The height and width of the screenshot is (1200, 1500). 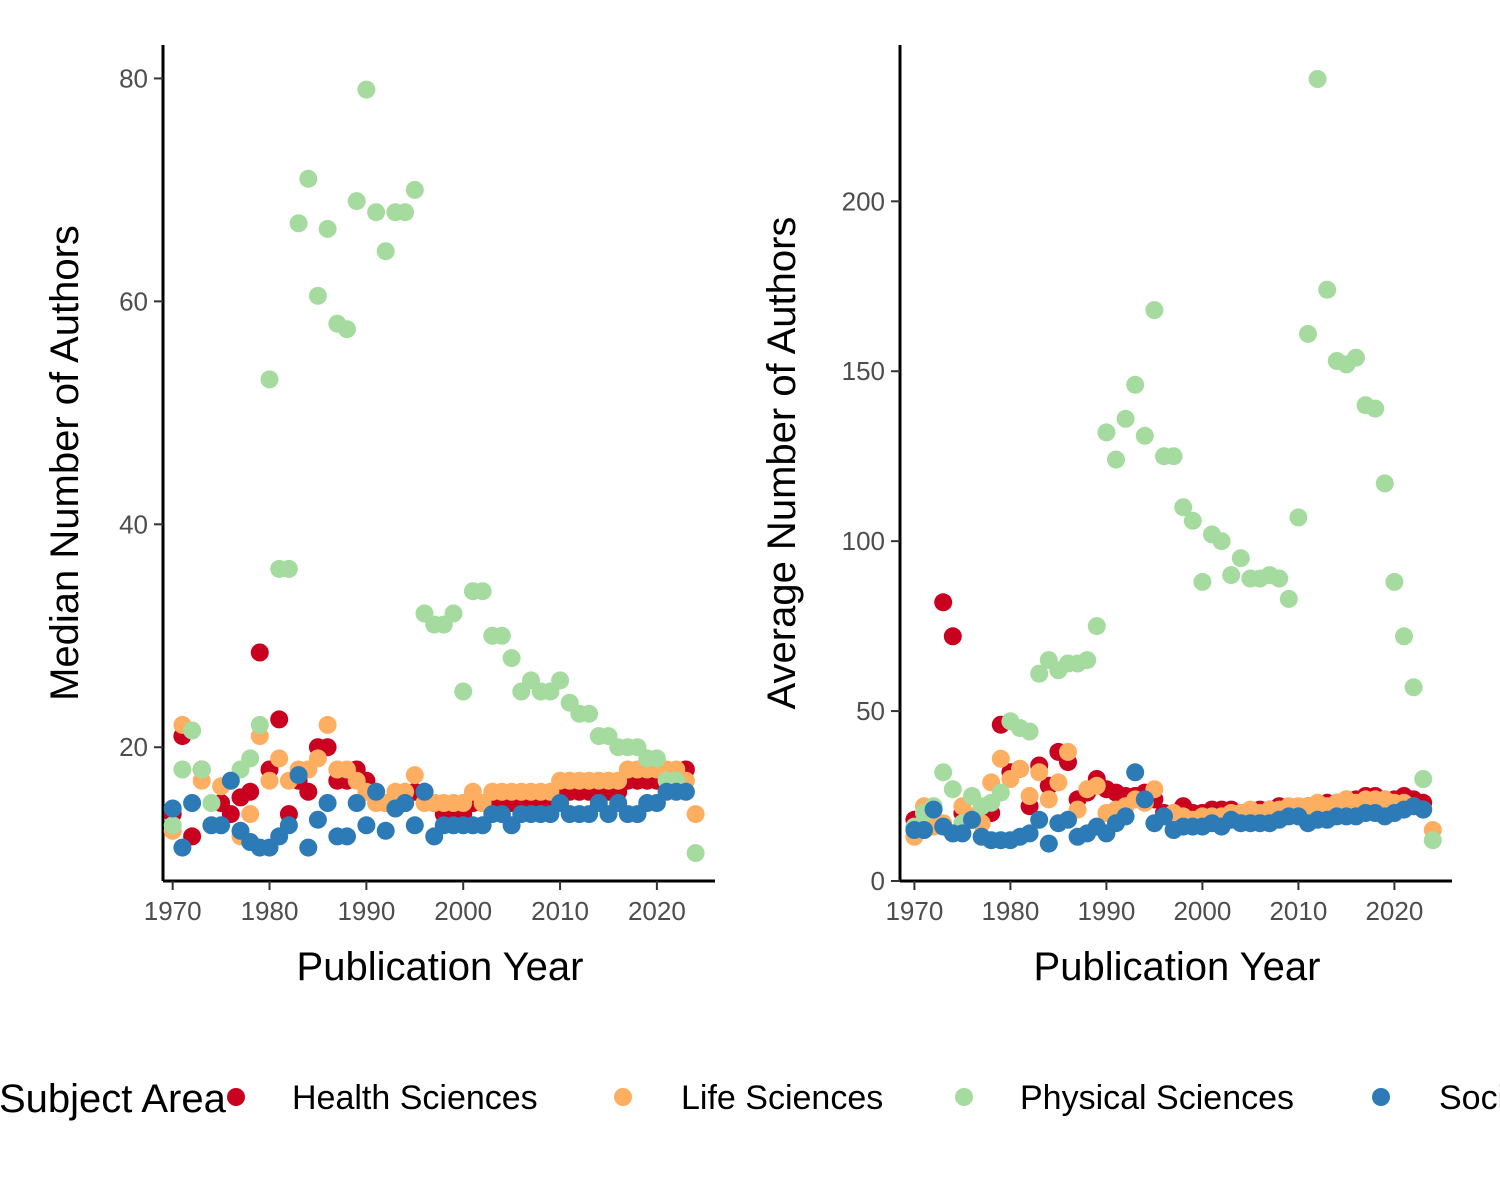 I want to click on legend-title: Subject Area, so click(x=113, y=1099).